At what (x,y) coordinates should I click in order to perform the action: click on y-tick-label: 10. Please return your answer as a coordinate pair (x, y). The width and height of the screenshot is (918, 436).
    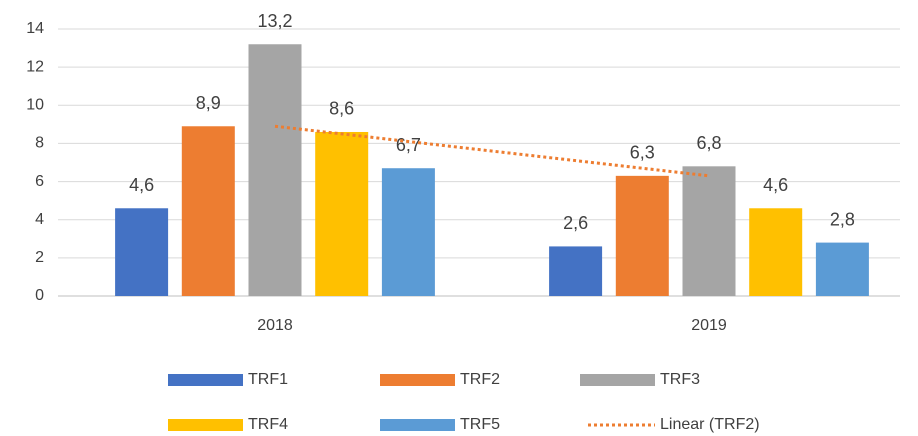
    Looking at the image, I should click on (35, 105).